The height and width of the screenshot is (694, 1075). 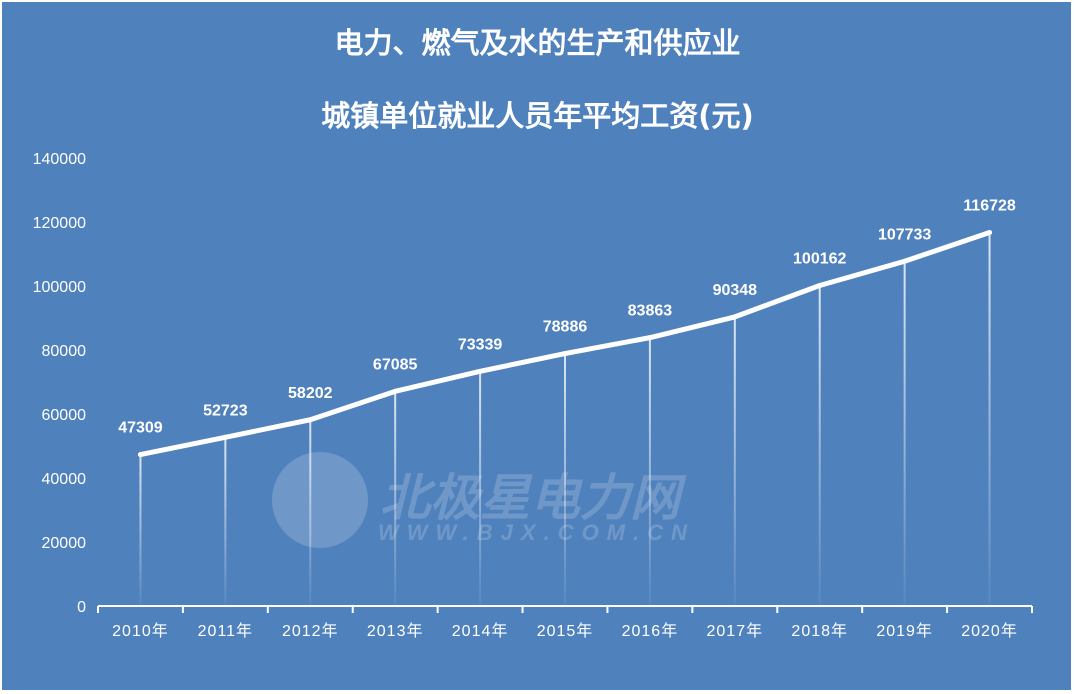 What do you see at coordinates (536, 532) in the screenshot?
I see `watermark-url-text: WWW.BJX.COM.CN` at bounding box center [536, 532].